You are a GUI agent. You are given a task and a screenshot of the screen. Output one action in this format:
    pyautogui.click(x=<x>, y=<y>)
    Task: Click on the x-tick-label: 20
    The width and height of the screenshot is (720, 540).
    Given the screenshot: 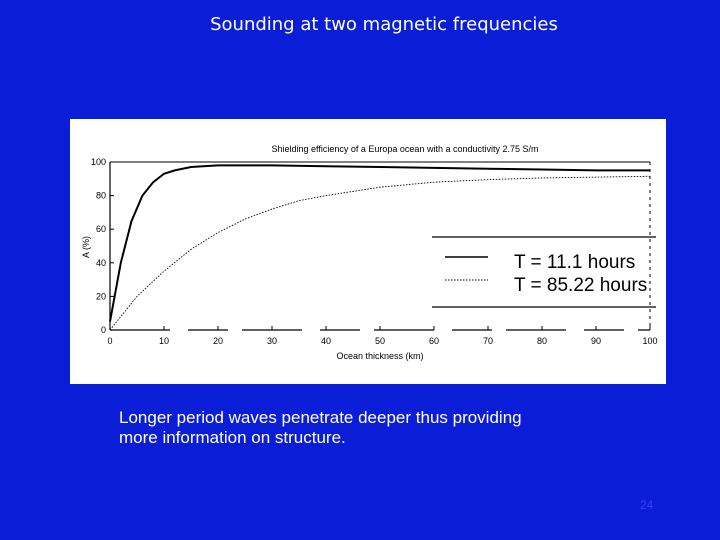 What is the action you would take?
    pyautogui.click(x=218, y=341)
    